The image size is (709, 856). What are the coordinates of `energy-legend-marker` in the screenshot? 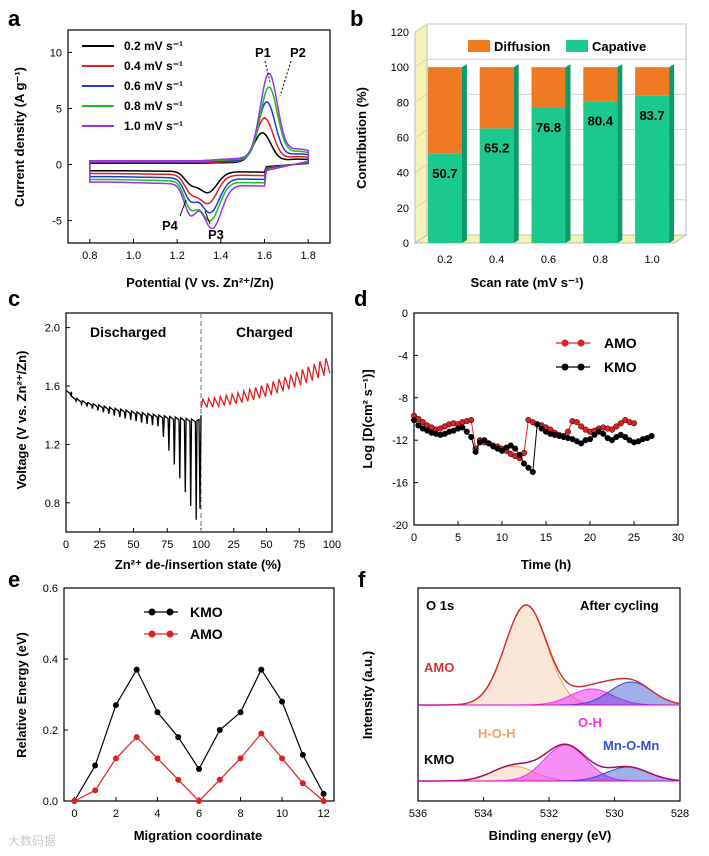 It's located at (152, 634).